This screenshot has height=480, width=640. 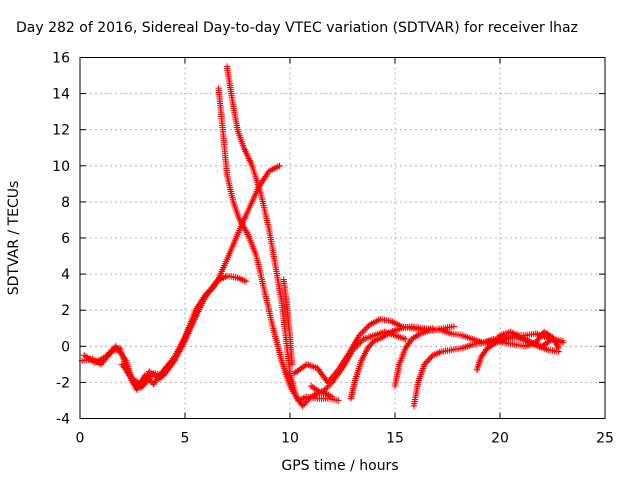 I want to click on x-tick-labels: 0 5 10 15 20 25, so click(x=345, y=439).